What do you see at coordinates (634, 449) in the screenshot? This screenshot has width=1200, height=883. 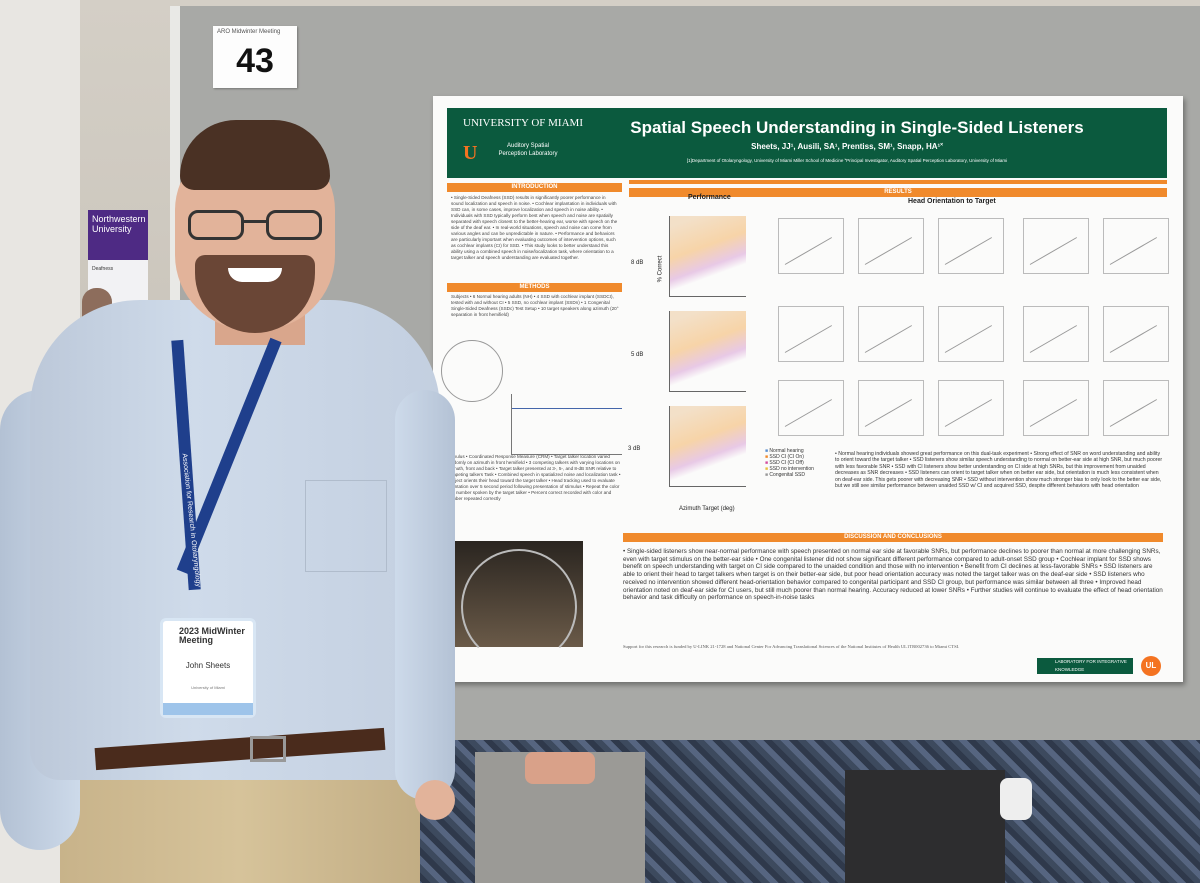 I see `snr-label-3db: 3 dB` at bounding box center [634, 449].